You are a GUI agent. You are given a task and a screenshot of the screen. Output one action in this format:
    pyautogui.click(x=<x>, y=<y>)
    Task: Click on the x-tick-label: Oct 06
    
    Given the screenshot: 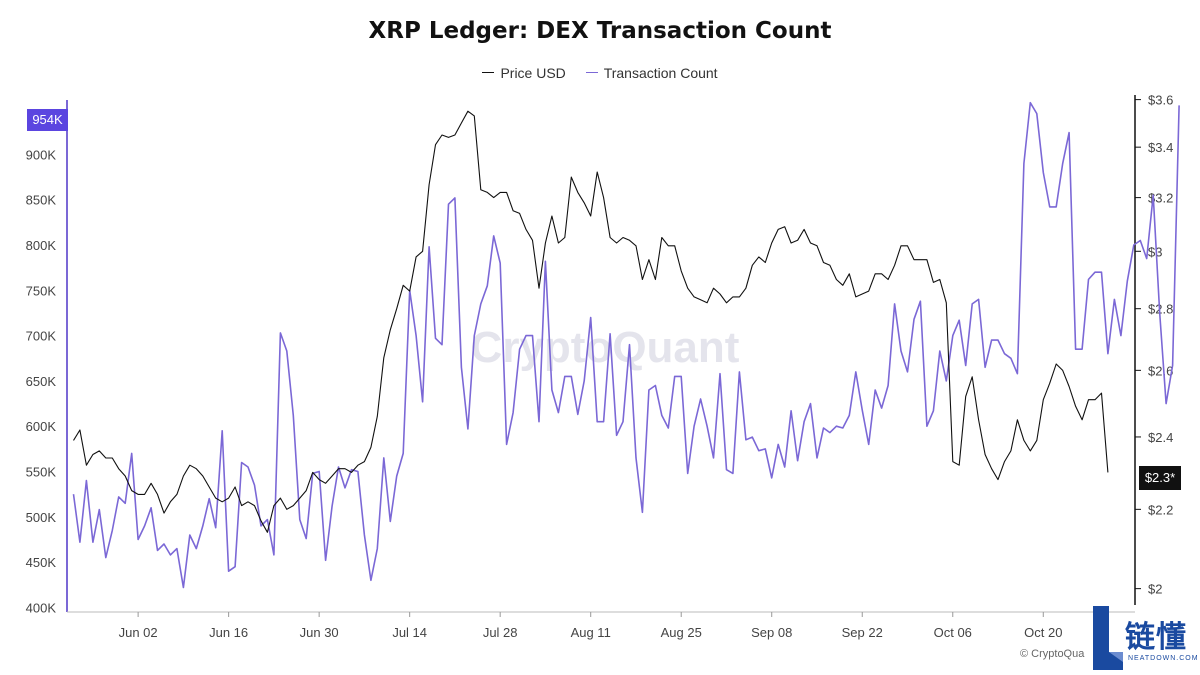 What is the action you would take?
    pyautogui.click(x=953, y=632)
    